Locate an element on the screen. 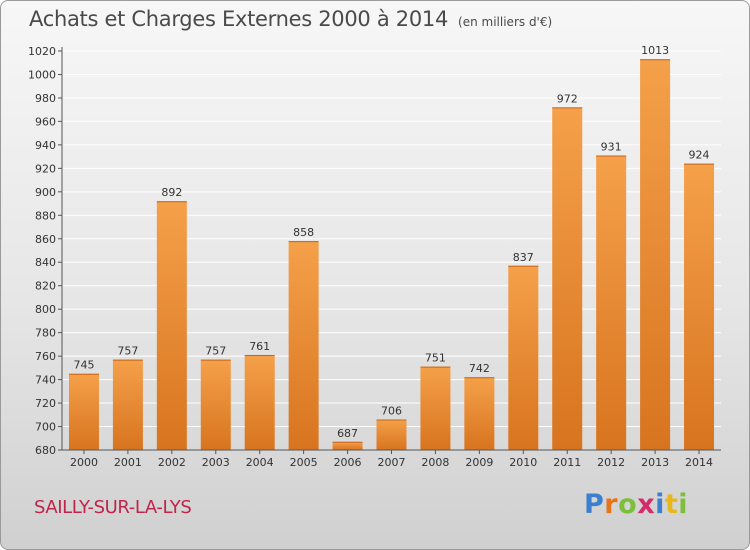 The height and width of the screenshot is (550, 750). y-tick-label: 960 is located at coordinates (45, 121).